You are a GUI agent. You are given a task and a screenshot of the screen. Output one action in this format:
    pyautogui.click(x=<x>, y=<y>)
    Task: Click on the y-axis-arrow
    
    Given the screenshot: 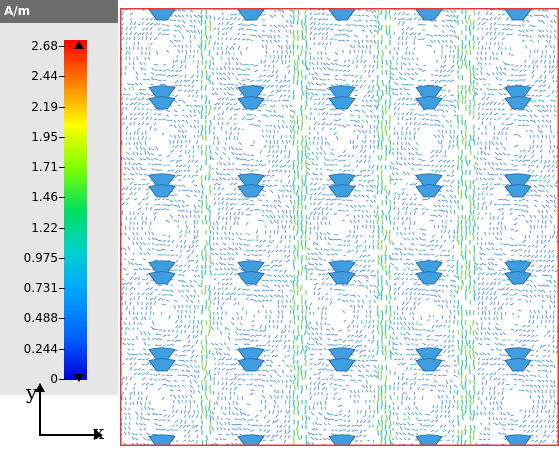 What is the action you would take?
    pyautogui.click(x=40, y=387)
    